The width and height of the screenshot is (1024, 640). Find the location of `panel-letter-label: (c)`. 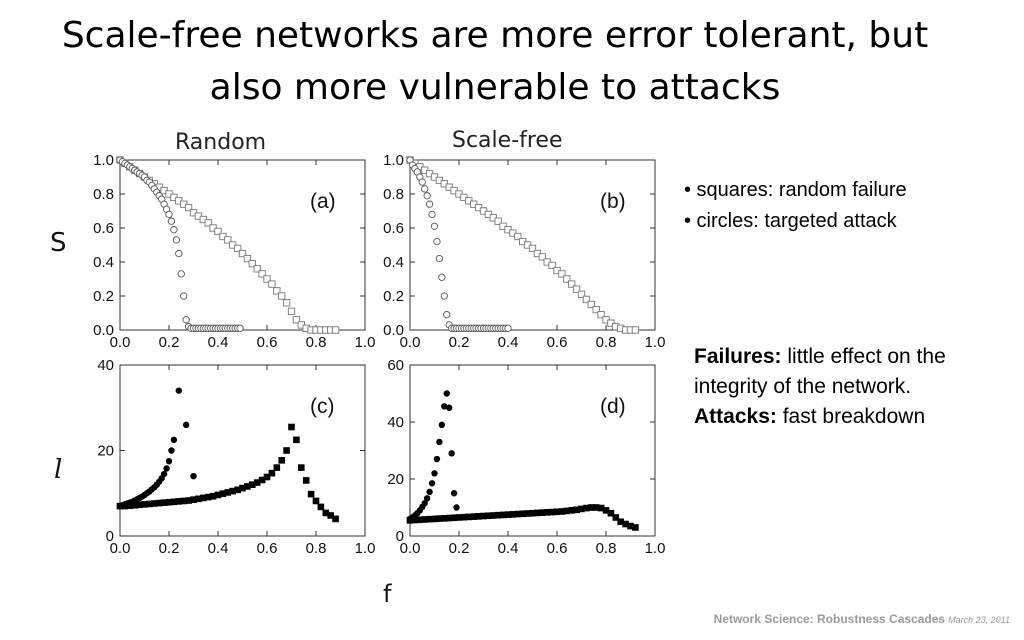

panel-letter-label: (c) is located at coordinates (322, 406).